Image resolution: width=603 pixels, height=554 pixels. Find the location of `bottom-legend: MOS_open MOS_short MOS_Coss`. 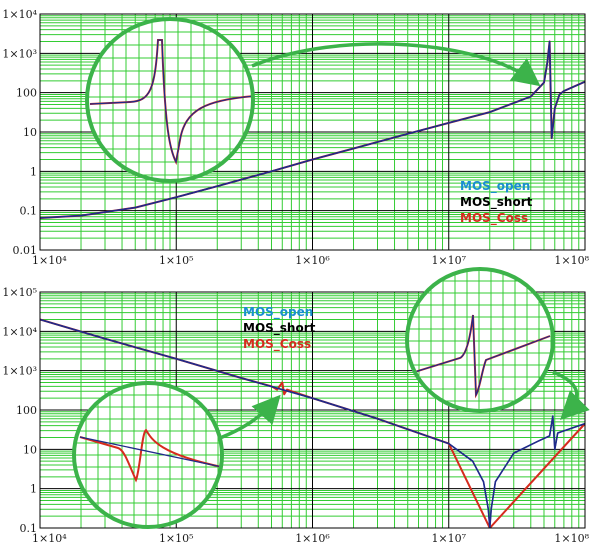

bottom-legend: MOS_open MOS_short MOS_Coss is located at coordinates (279, 328).